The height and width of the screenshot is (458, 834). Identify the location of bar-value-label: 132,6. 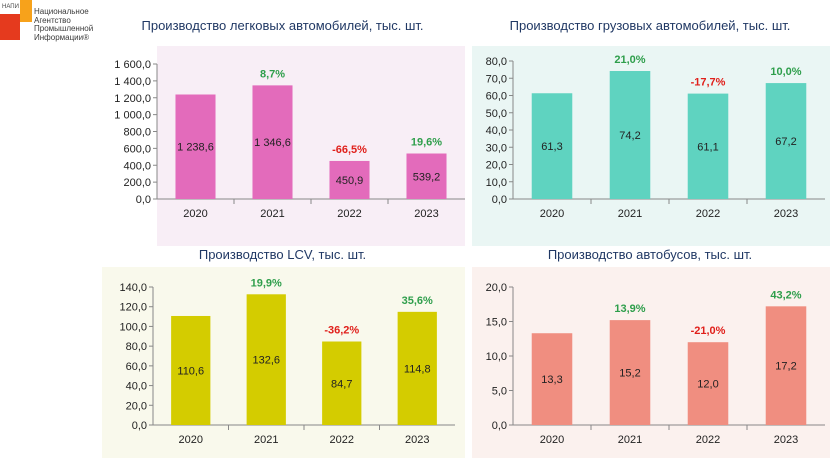
(266, 361).